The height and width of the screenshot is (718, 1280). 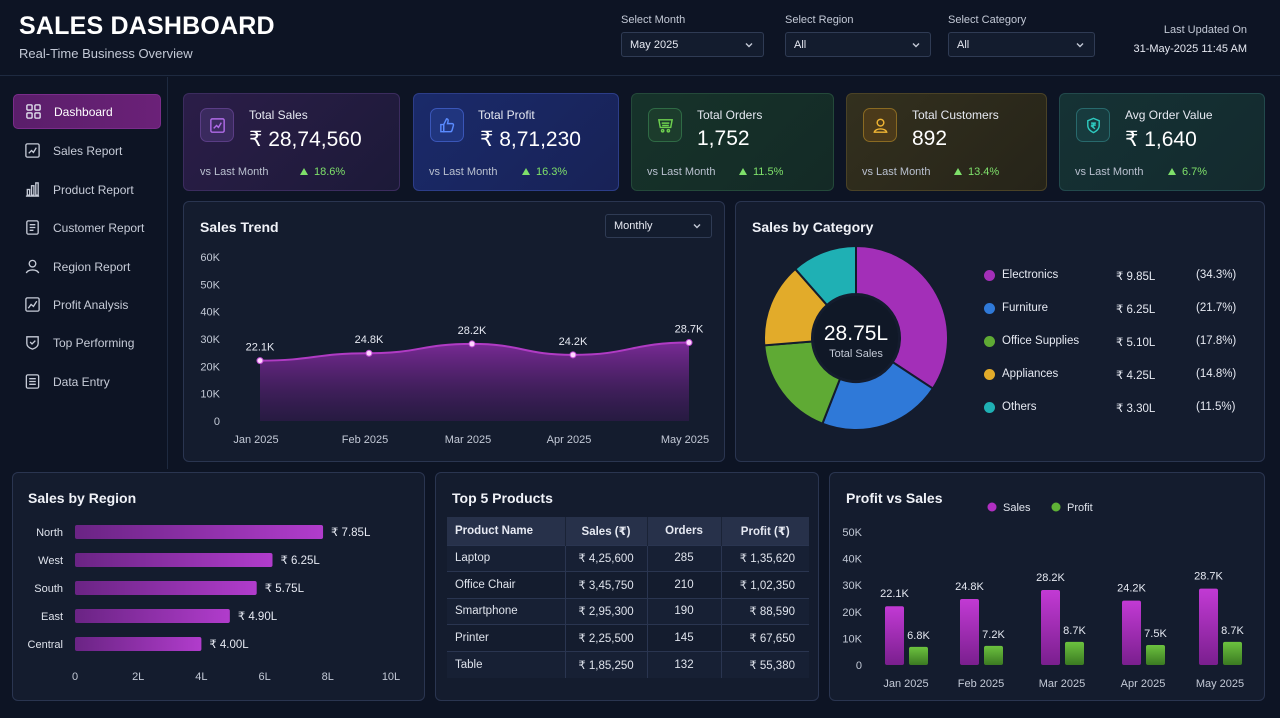 I want to click on sidebar-item-profit-analysis: Profit Analysis, so click(x=87, y=304).